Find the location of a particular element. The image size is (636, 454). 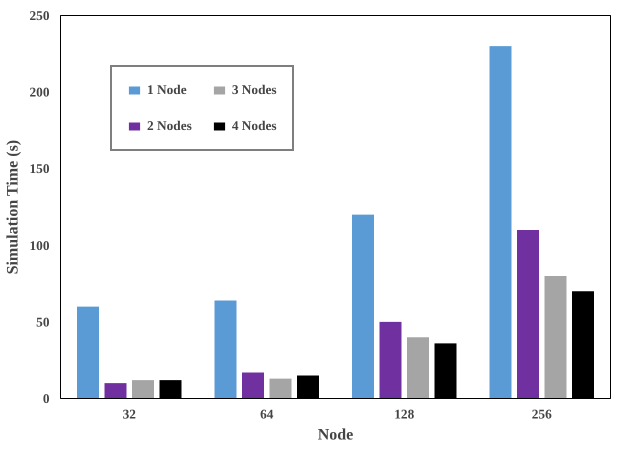

y-tick-label: 100 is located at coordinates (40, 245).